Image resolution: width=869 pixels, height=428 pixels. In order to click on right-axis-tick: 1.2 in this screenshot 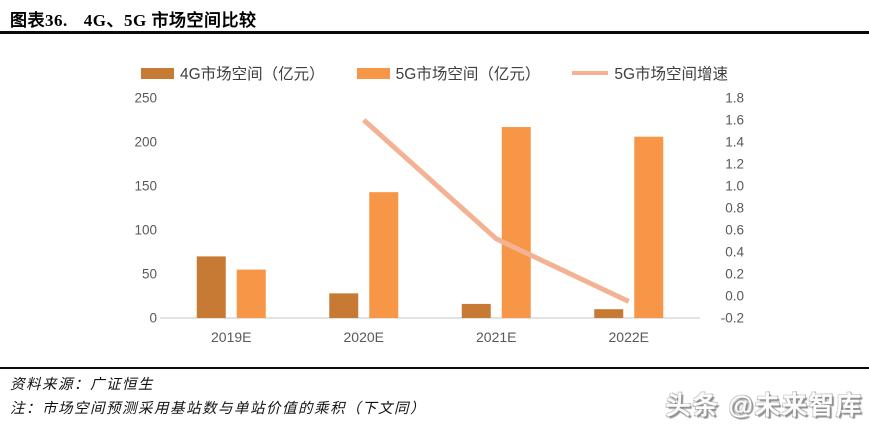, I will do `click(734, 164)`.